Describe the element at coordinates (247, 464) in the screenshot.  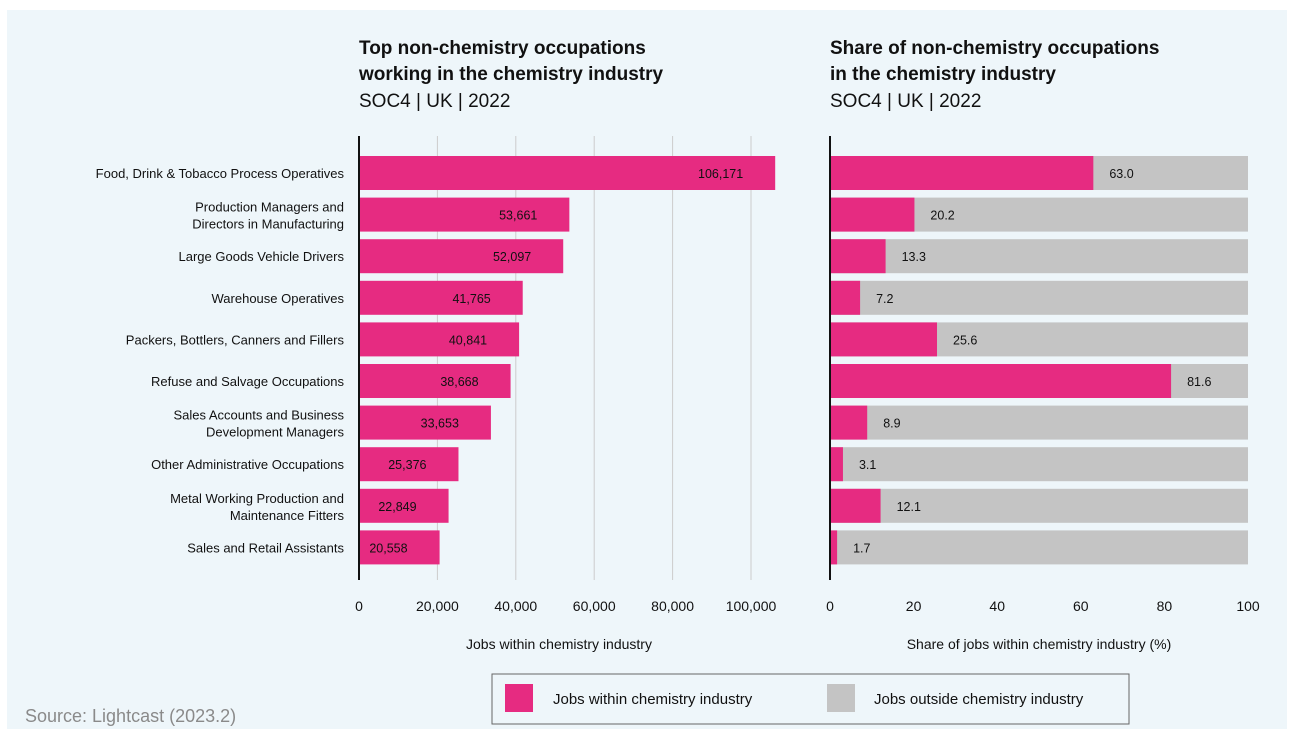
I see `category-label: Other Administrative Occupations` at that location.